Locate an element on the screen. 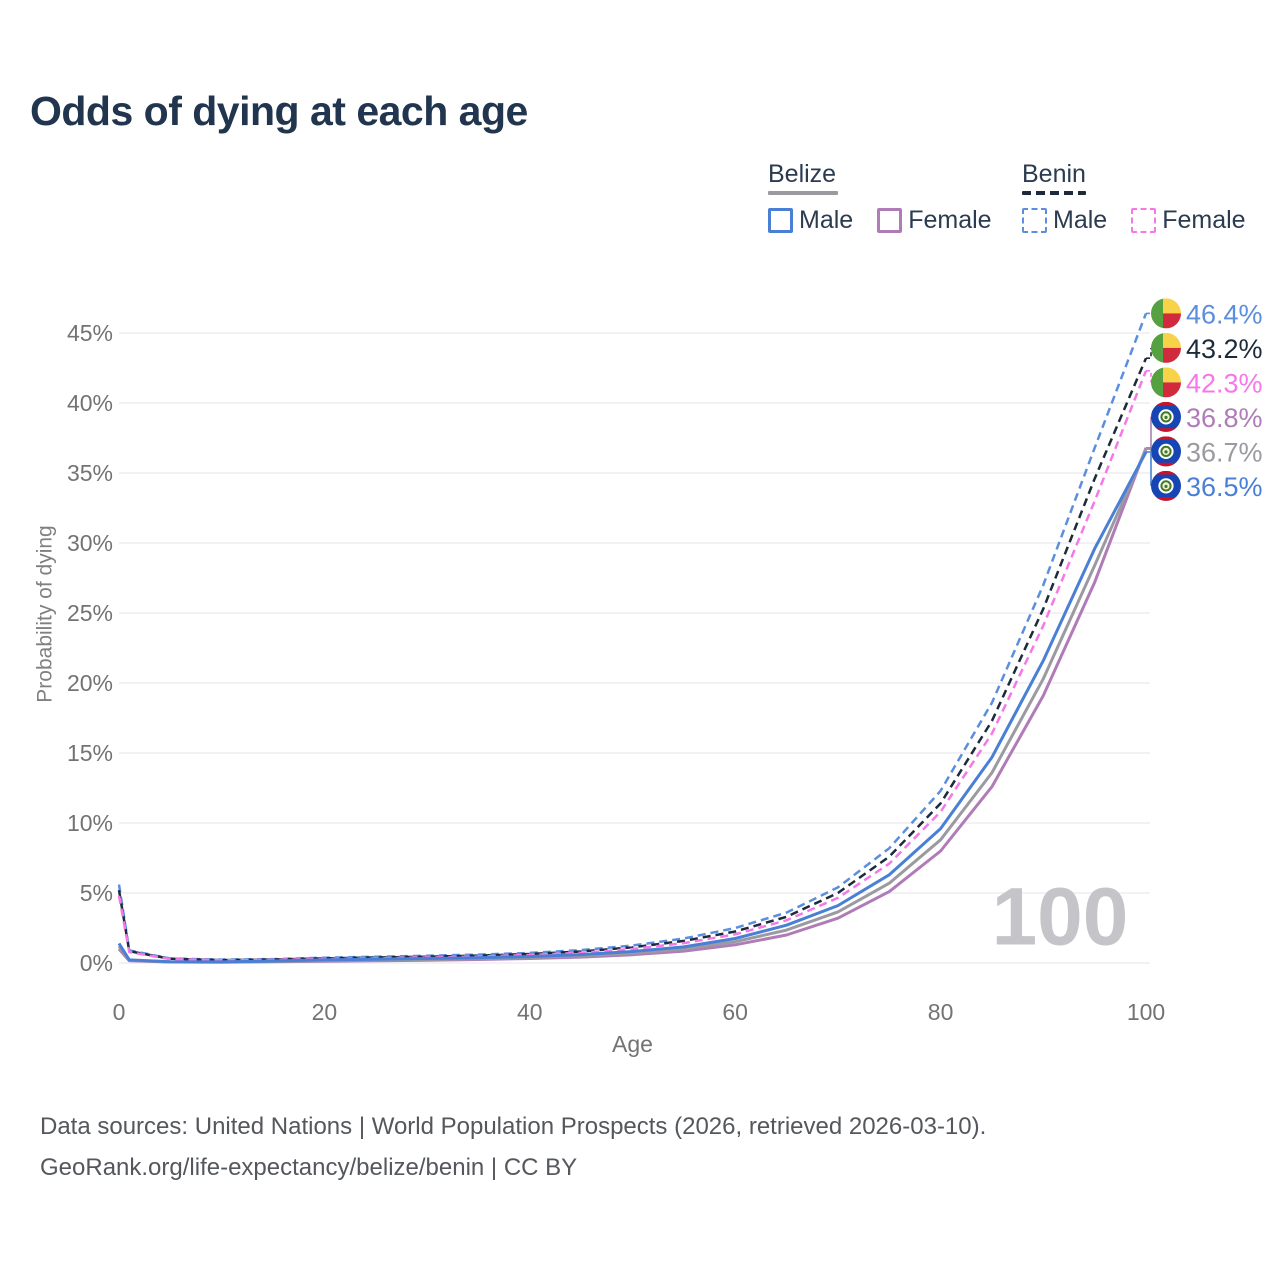  y-tick-label-35: 35% is located at coordinates (90, 473).